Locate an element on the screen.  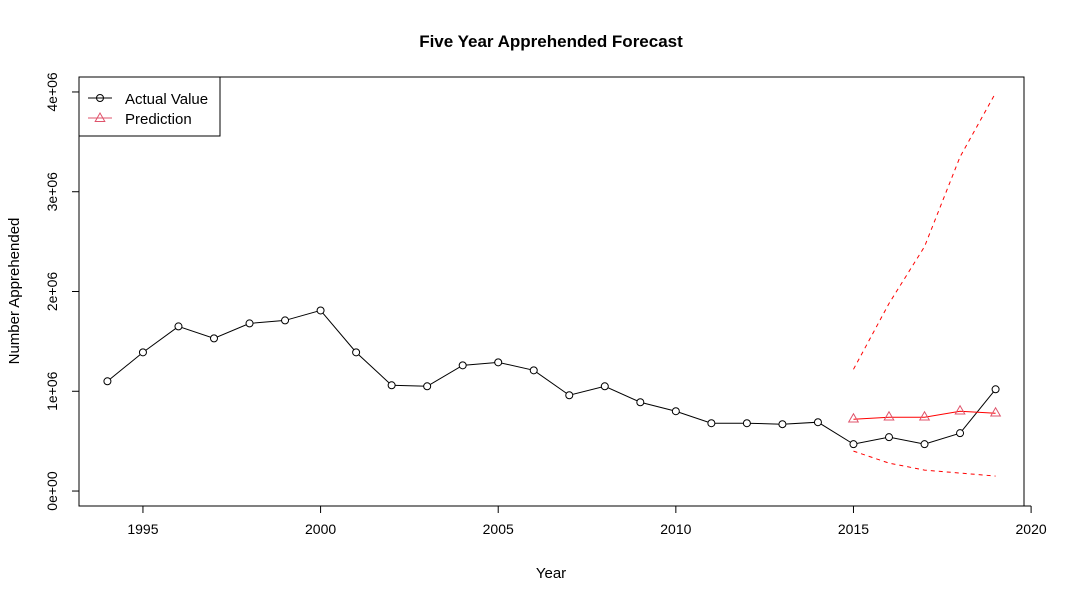
x-tick-label: 2005 is located at coordinates (498, 529).